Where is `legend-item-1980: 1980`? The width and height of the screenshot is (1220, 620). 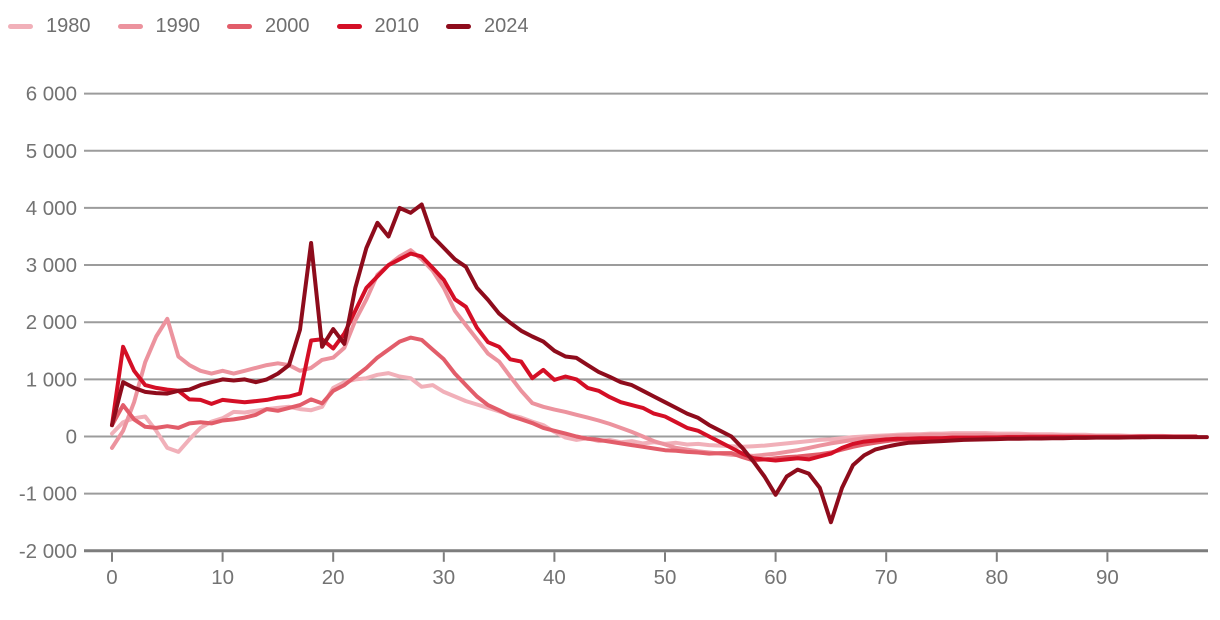
legend-item-1980: 1980 is located at coordinates (49, 26).